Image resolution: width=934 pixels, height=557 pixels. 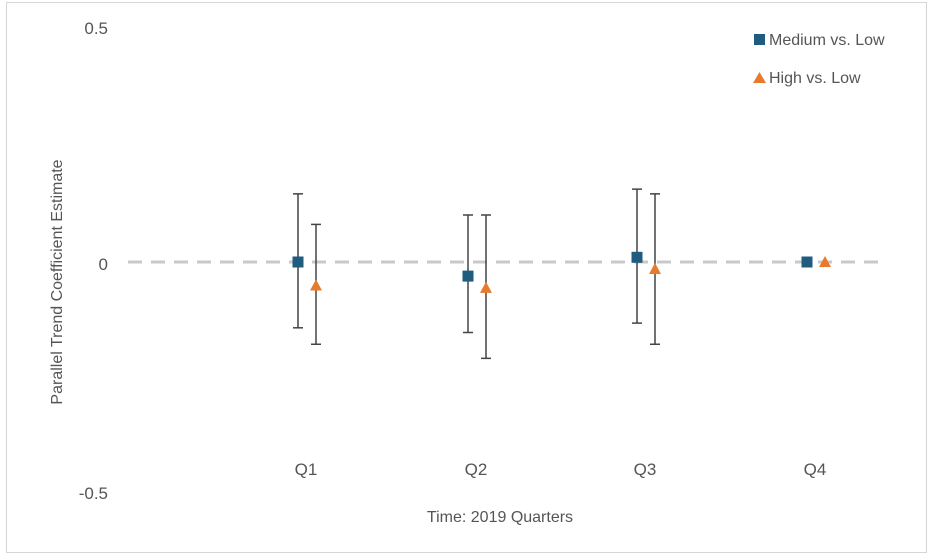 What do you see at coordinates (476, 469) in the screenshot?
I see `x-tick-label-q2: Q2` at bounding box center [476, 469].